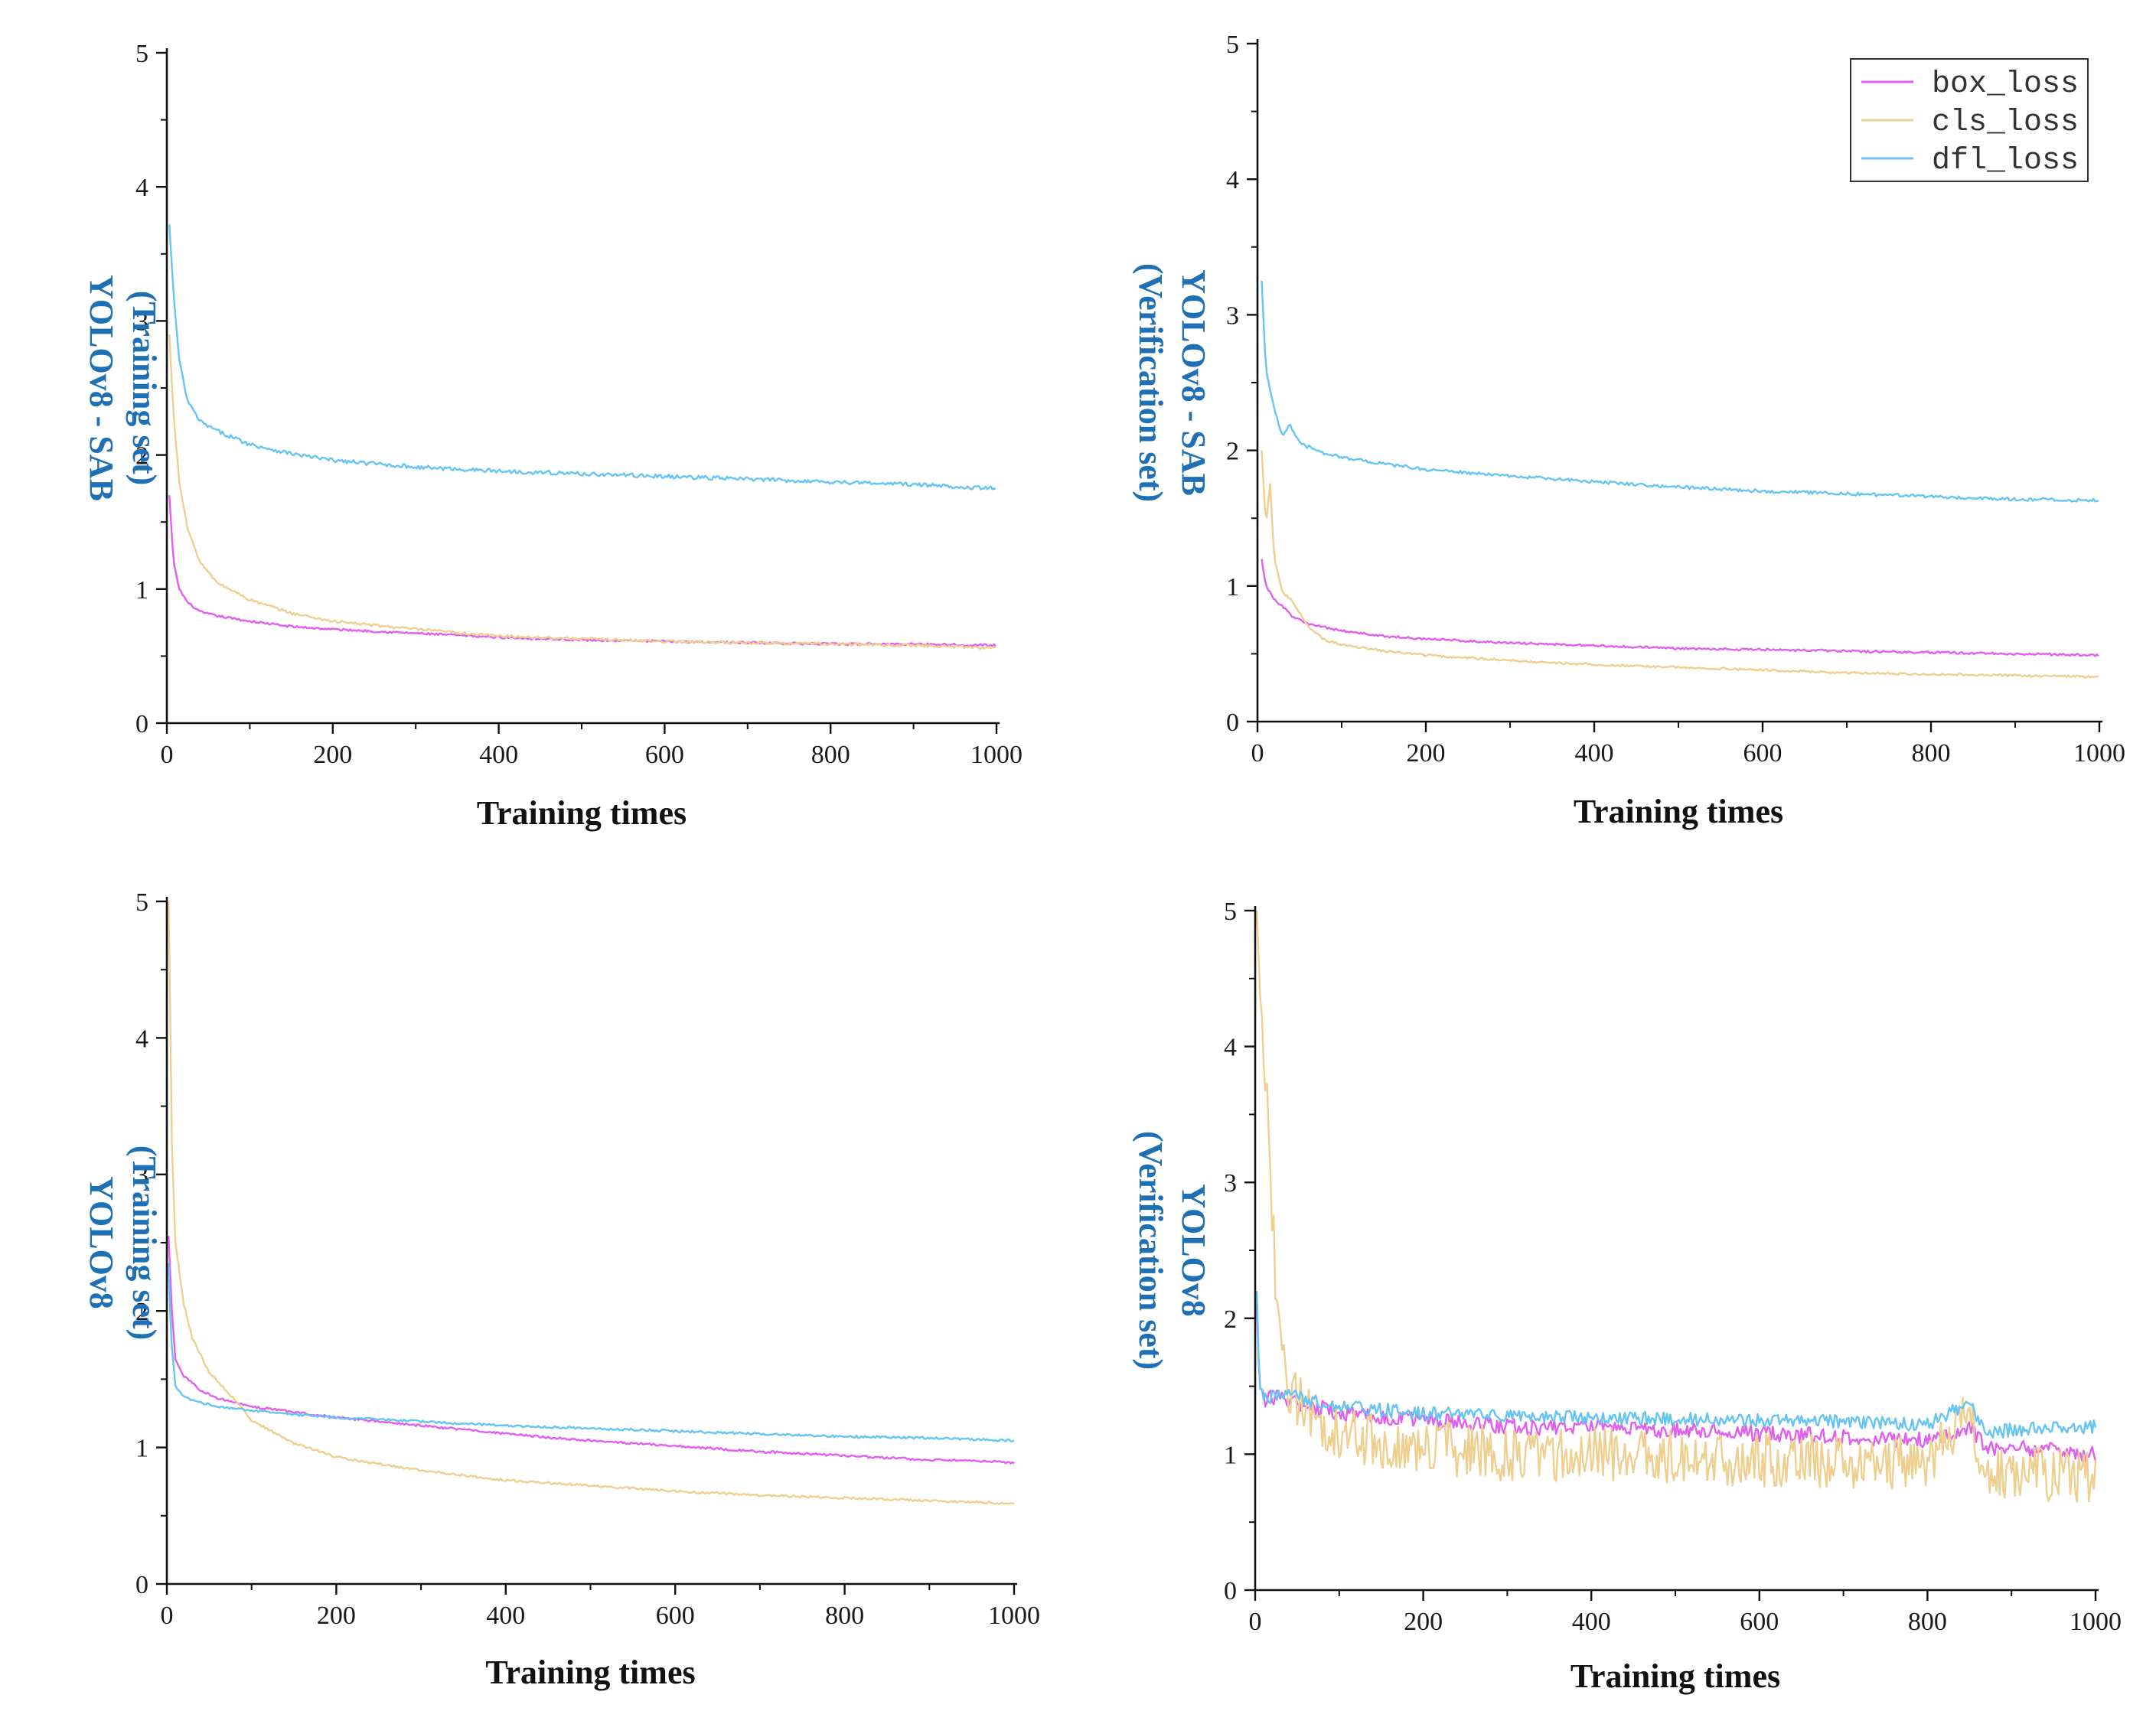 Image resolution: width=2156 pixels, height=1724 pixels. Describe the element at coordinates (2005, 123) in the screenshot. I see `legend-label-cls_loss: cls_loss` at that location.